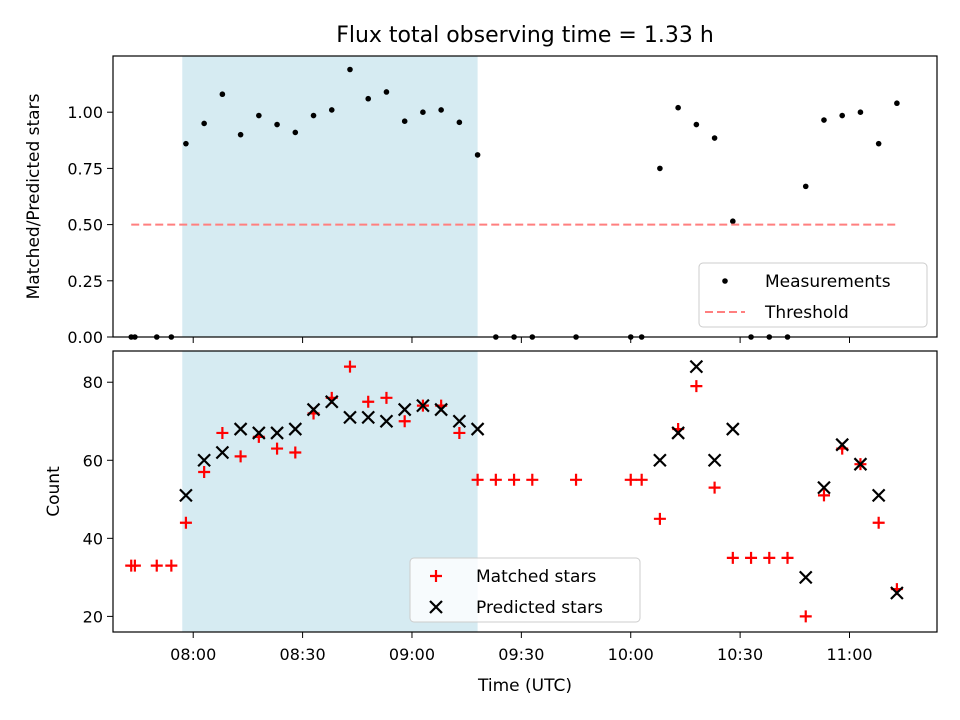 This screenshot has width=960, height=720. What do you see at coordinates (536, 577) in the screenshot?
I see `legend-label: Matched stars` at bounding box center [536, 577].